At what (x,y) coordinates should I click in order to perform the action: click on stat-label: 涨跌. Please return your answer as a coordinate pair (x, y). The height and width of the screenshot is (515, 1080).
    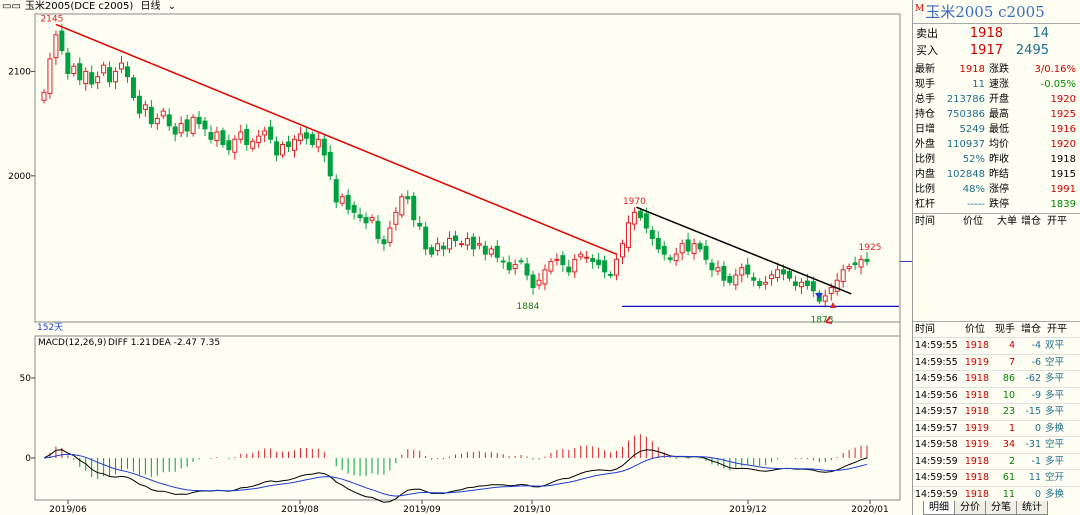
    Looking at the image, I should click on (999, 69).